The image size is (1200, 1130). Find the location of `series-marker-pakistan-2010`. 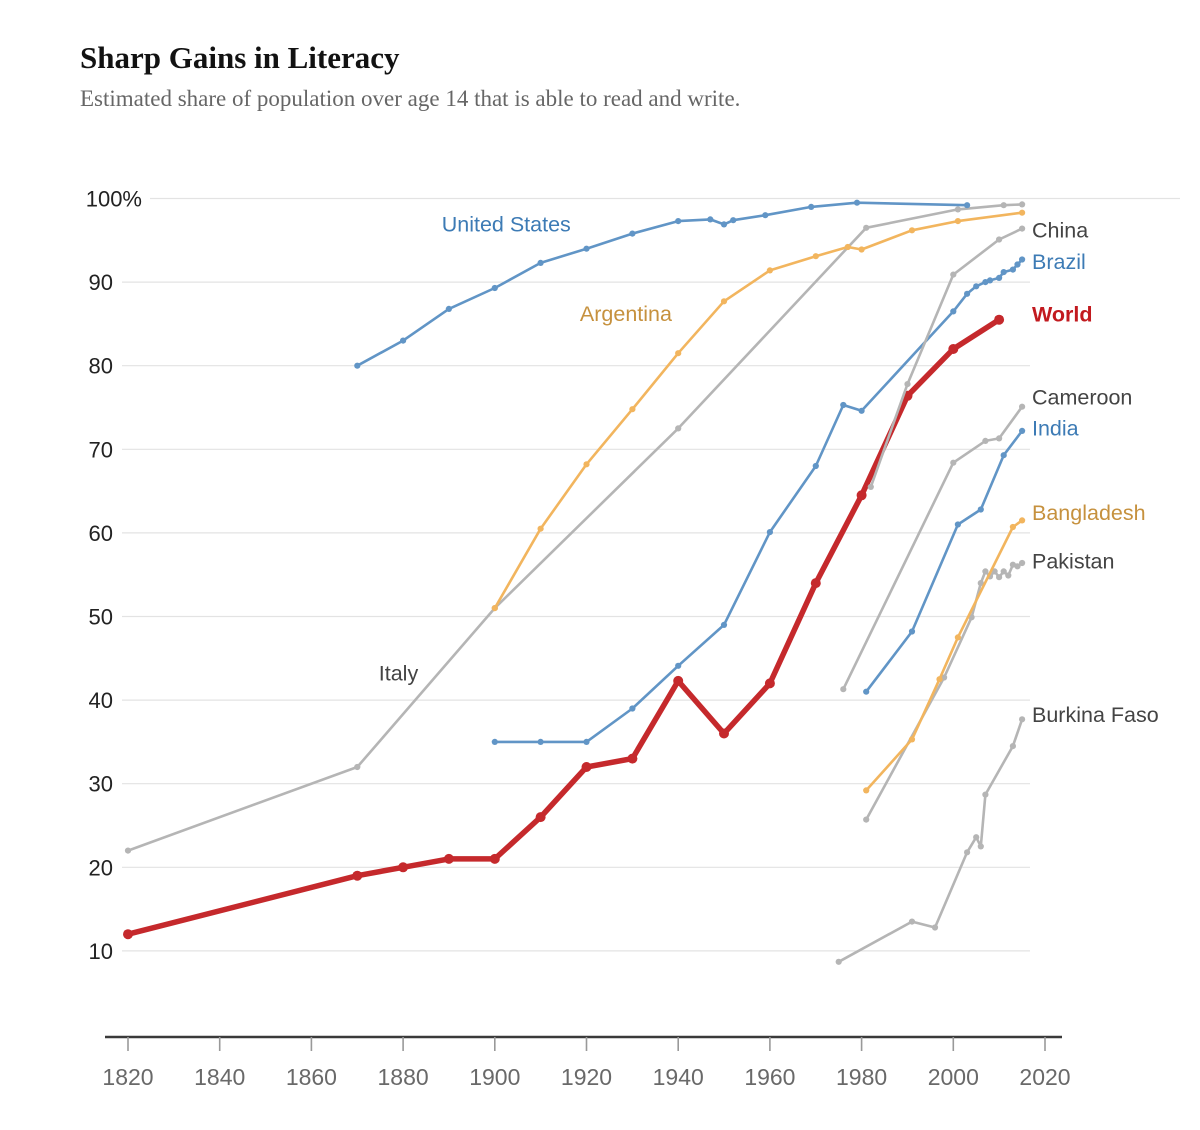

series-marker-pakistan-2010 is located at coordinates (999, 577).